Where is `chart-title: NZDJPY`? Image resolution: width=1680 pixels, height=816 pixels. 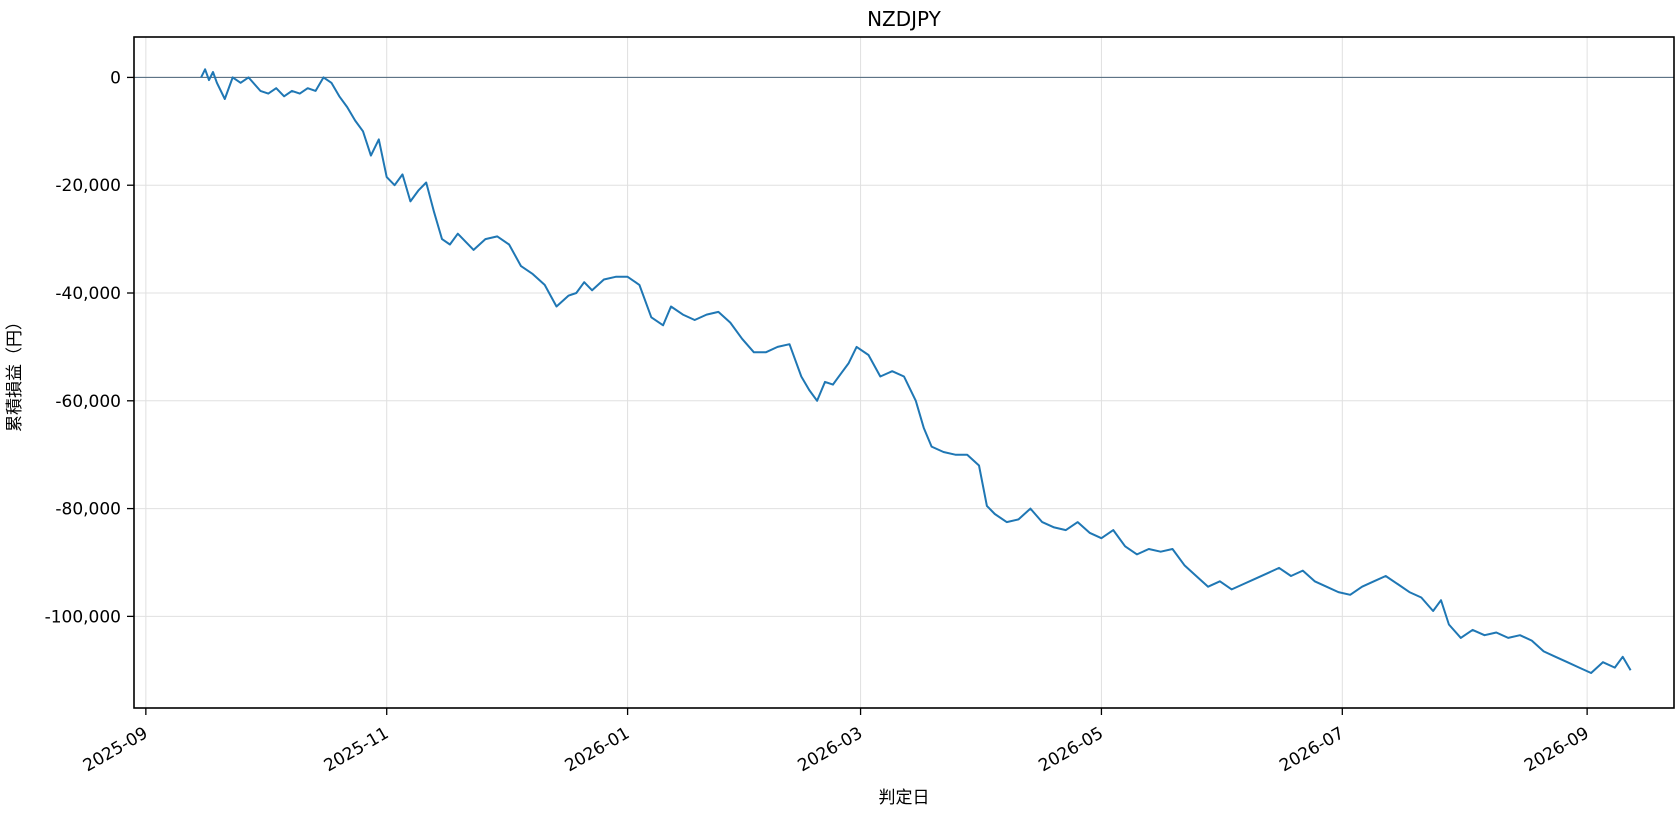
chart-title: NZDJPY is located at coordinates (904, 19).